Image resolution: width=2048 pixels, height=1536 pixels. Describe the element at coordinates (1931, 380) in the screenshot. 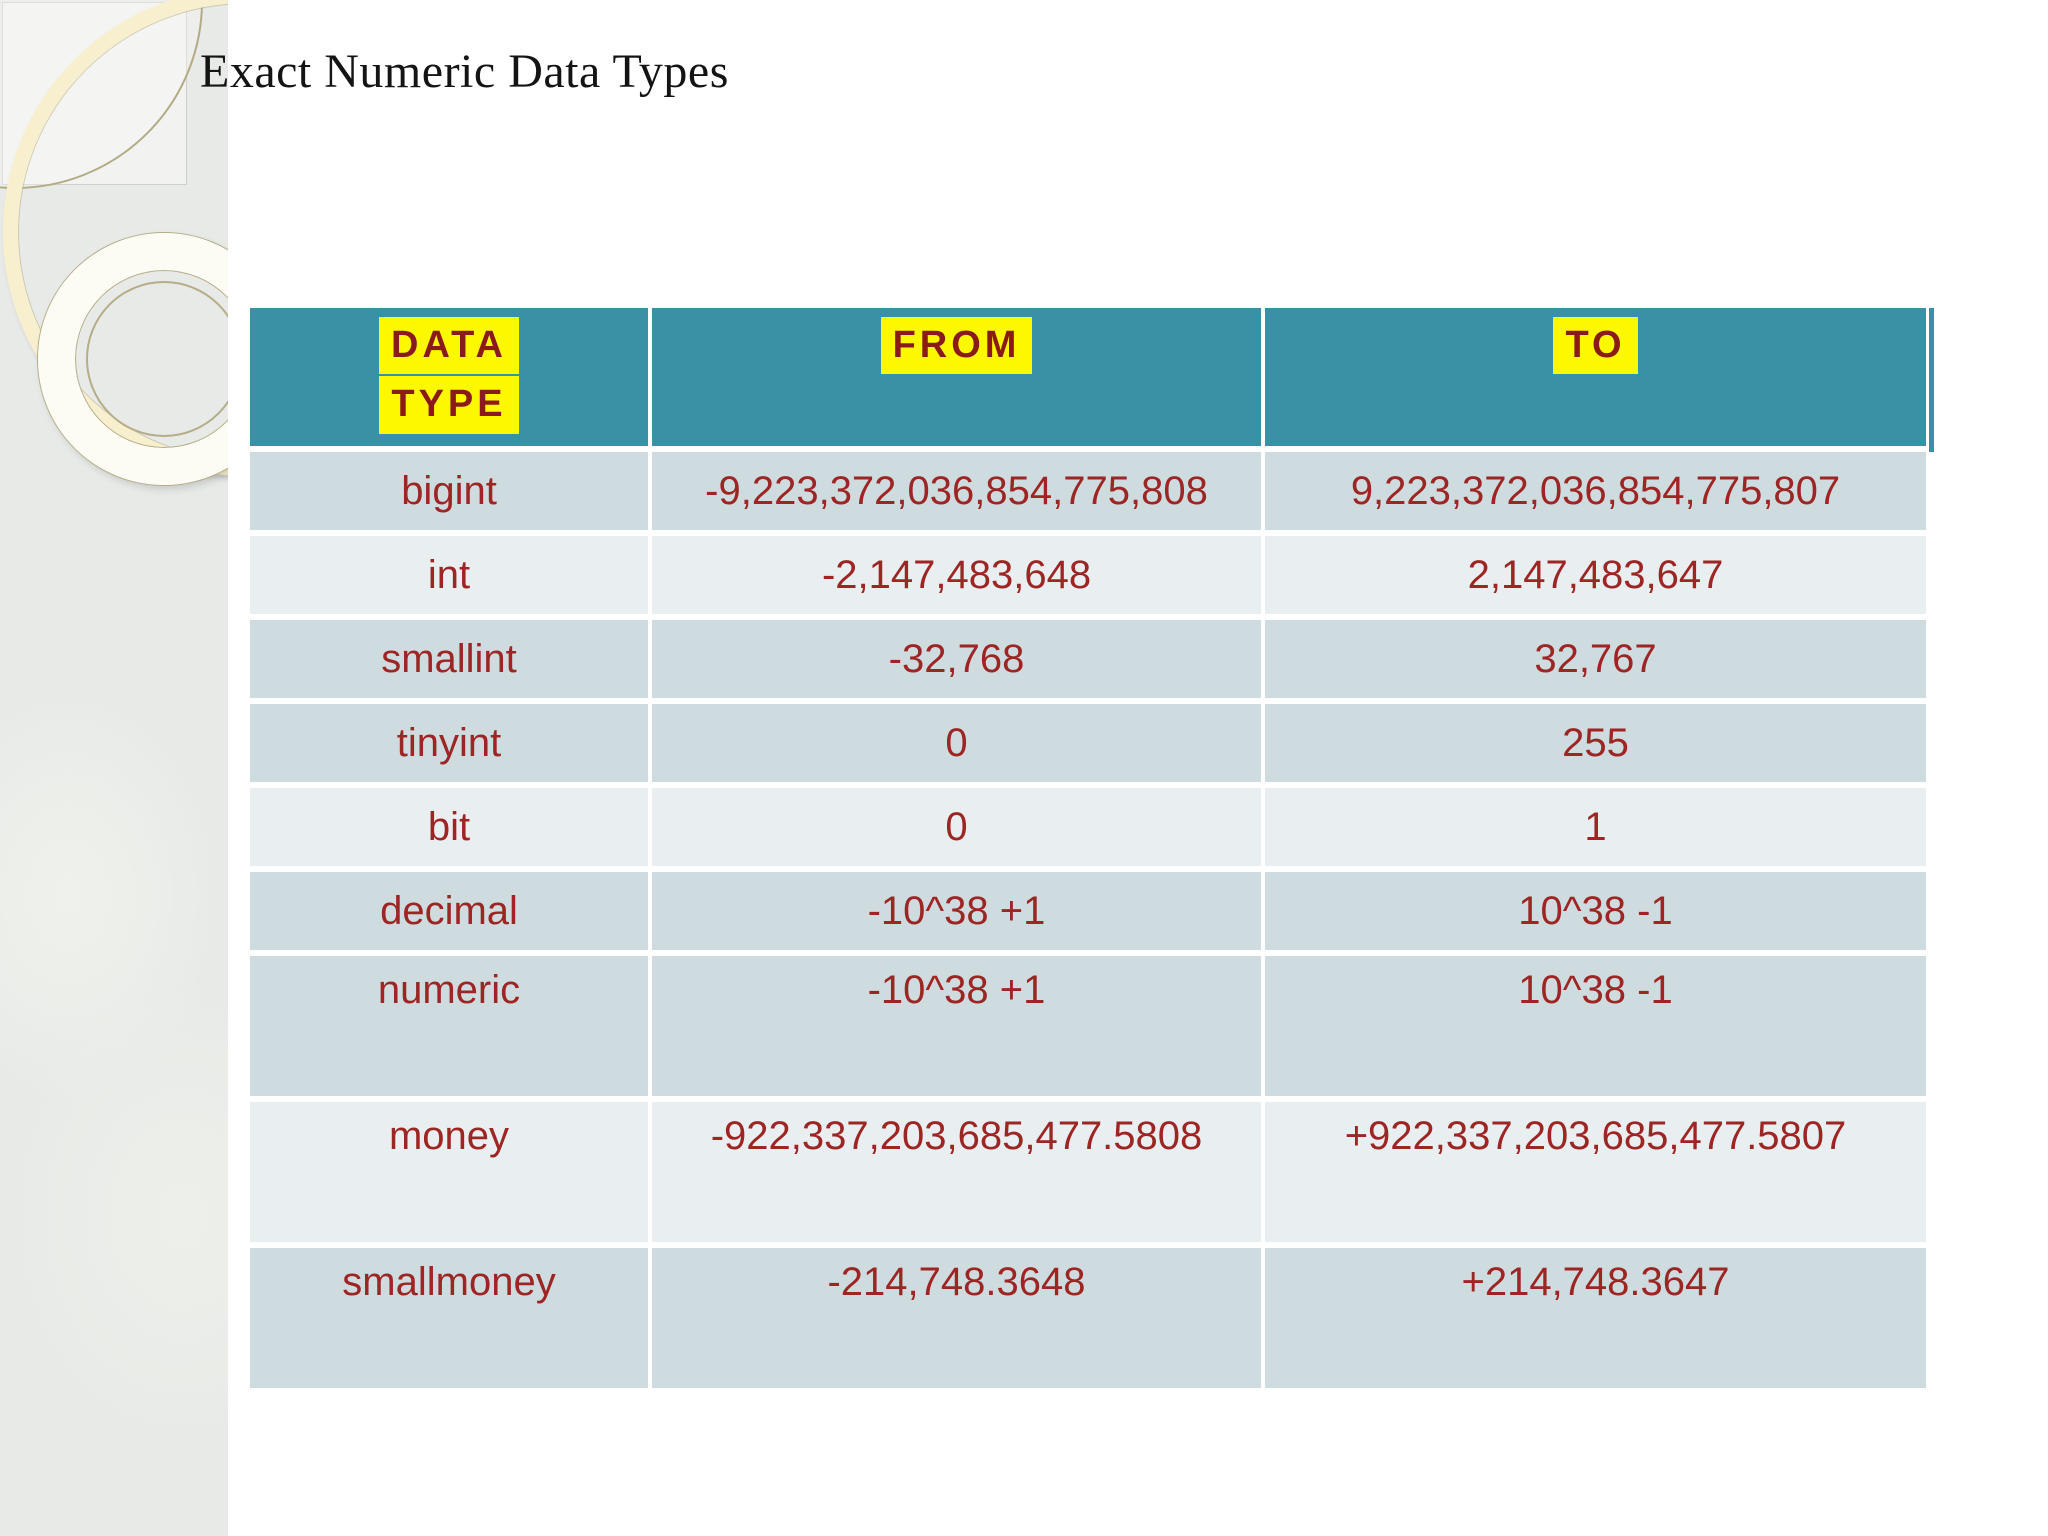

I see `header-edge-strip` at that location.